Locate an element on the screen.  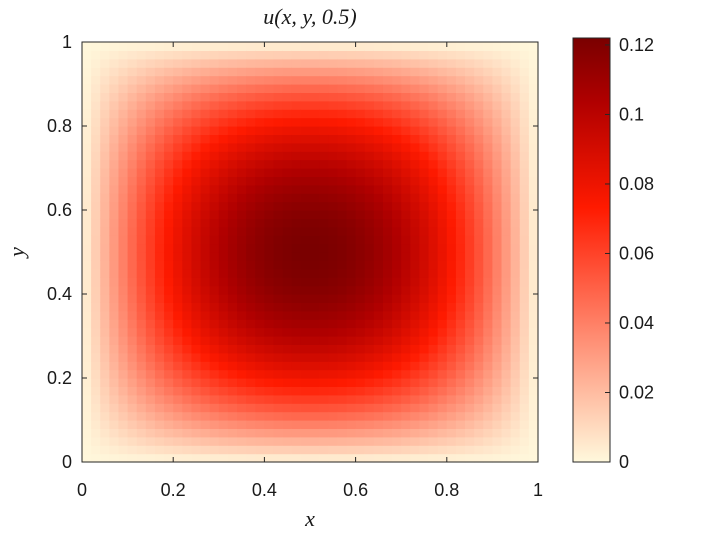
y-tick-label: 1 is located at coordinates (67, 42).